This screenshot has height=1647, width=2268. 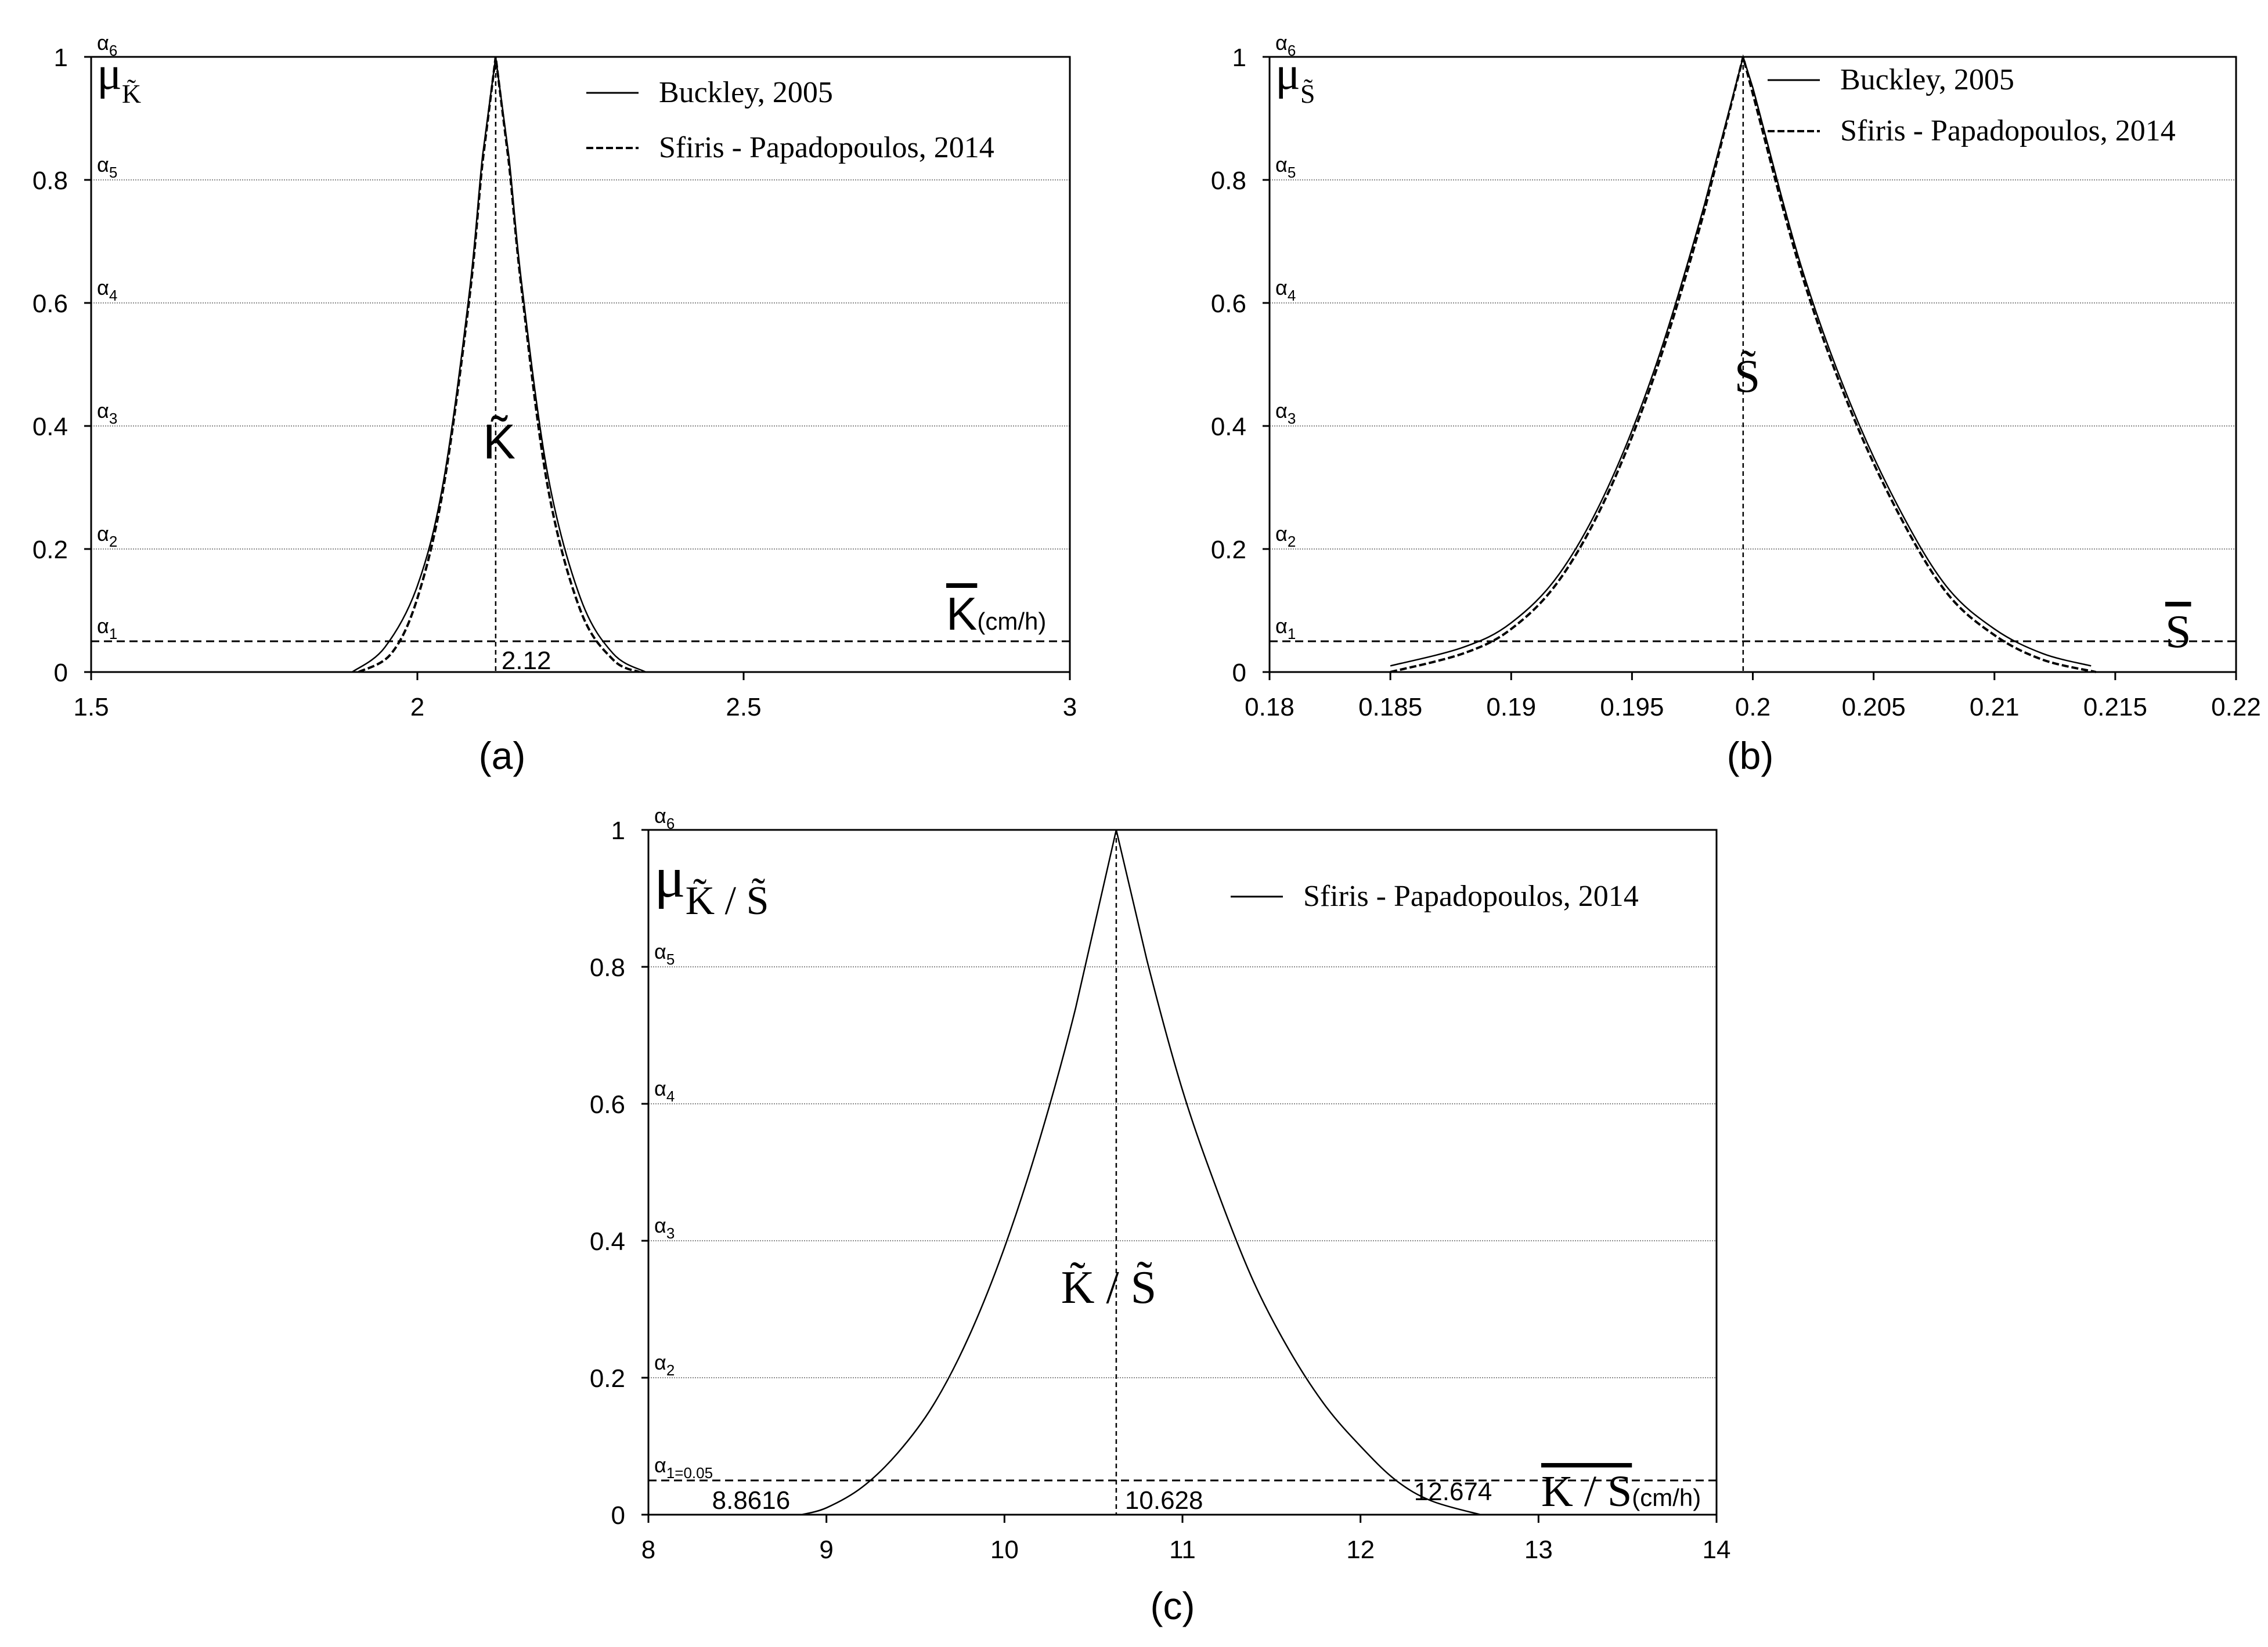 What do you see at coordinates (1632, 707) in the screenshot?
I see `x-tick-label: 0.195` at bounding box center [1632, 707].